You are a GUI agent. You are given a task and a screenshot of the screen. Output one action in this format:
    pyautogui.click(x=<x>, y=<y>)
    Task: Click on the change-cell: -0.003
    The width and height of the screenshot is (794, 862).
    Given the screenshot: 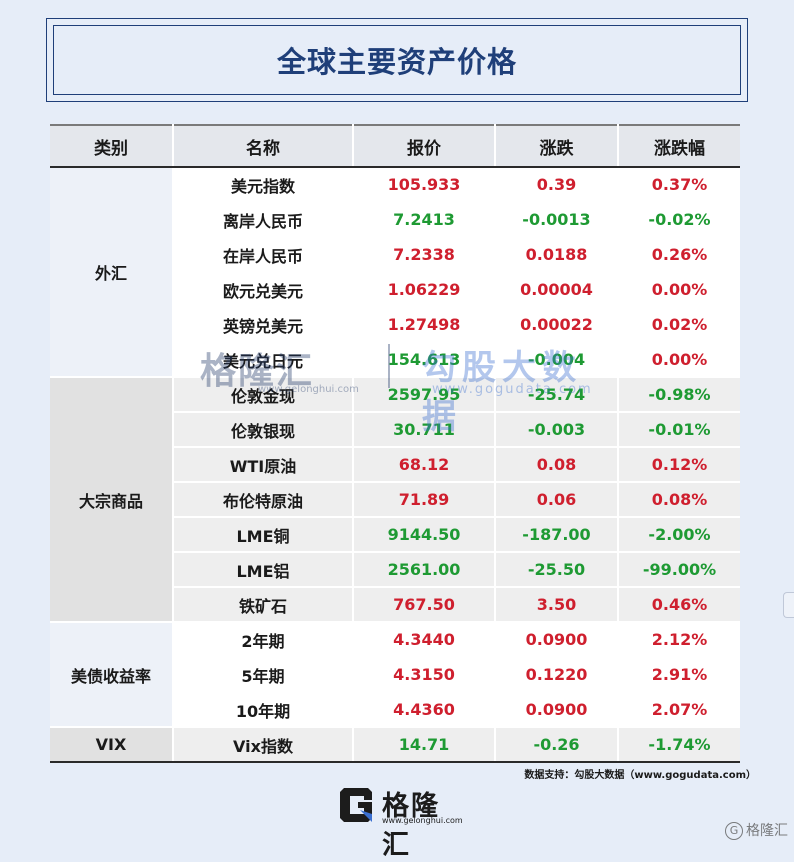 What is the action you would take?
    pyautogui.click(x=557, y=430)
    